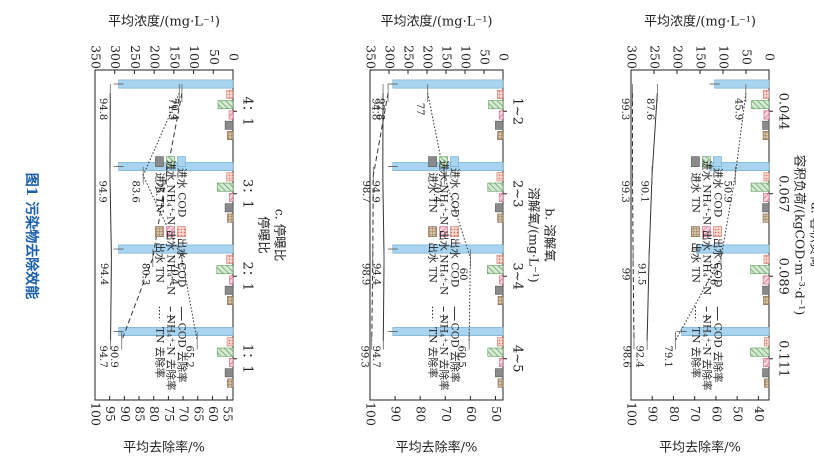 The width and height of the screenshot is (814, 472). I want to click on y2-tick-label: 70, so click(184, 414).